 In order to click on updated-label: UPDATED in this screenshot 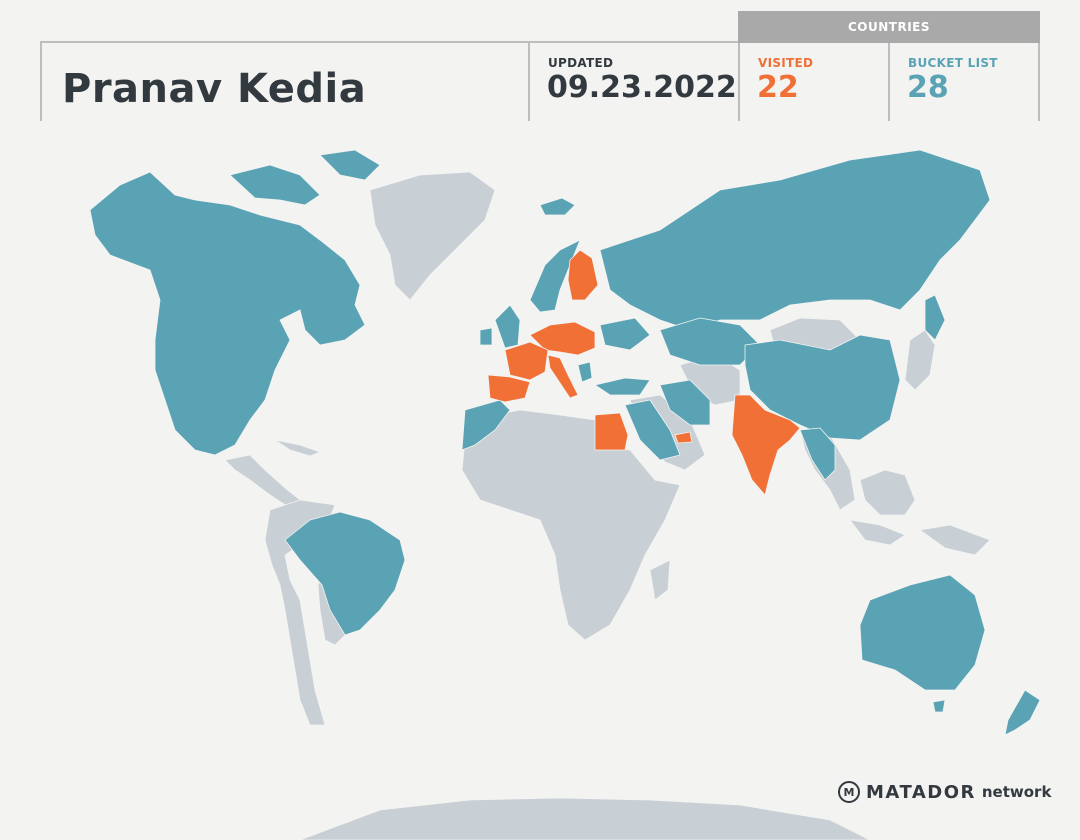, I will do `click(581, 63)`.